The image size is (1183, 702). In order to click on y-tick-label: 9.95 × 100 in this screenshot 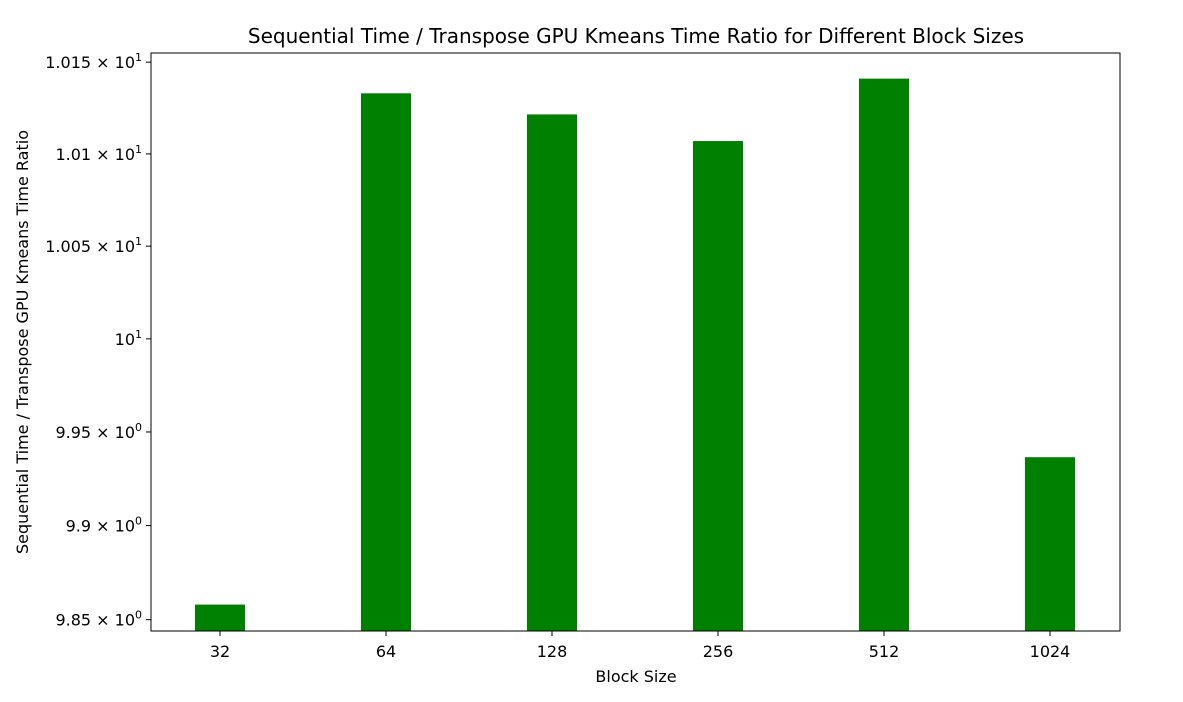, I will do `click(98, 431)`.